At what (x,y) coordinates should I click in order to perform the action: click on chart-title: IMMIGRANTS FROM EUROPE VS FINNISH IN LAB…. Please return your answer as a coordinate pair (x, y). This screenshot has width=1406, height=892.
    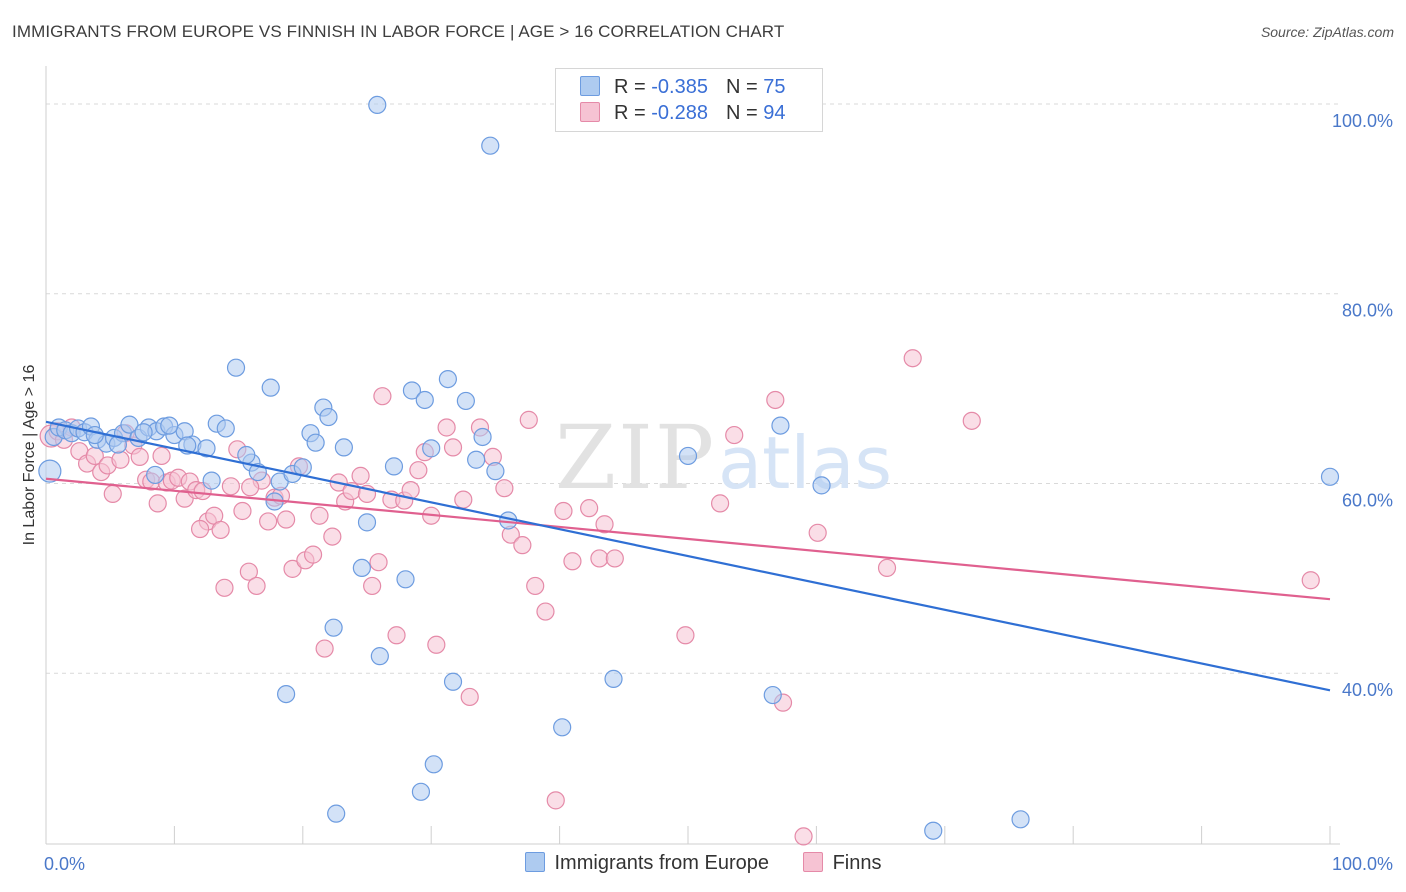
    Looking at the image, I should click on (398, 31).